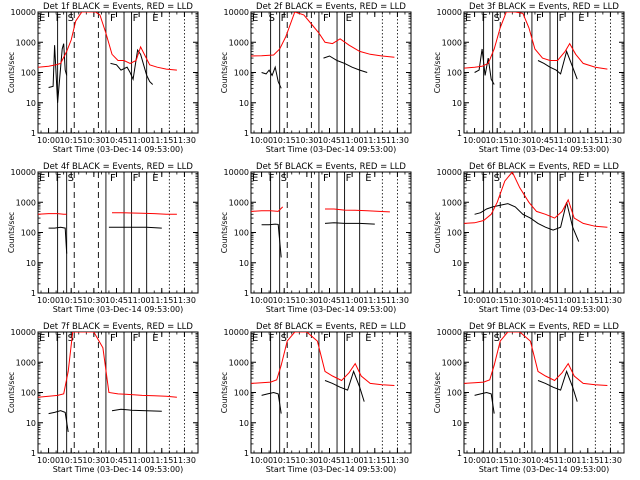 The height and width of the screenshot is (480, 640). Describe the element at coordinates (331, 327) in the screenshot. I see `chart-title: Det 8f BLACK = Events, RED = LLD` at that location.